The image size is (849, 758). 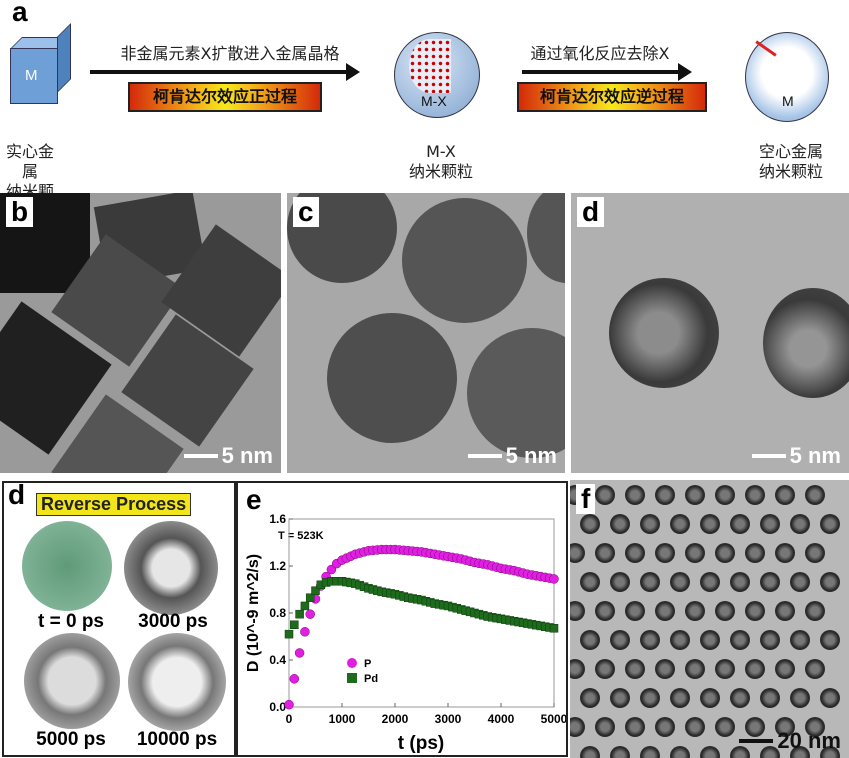 I want to click on y-tick-label: 0.0, so click(x=277, y=707).